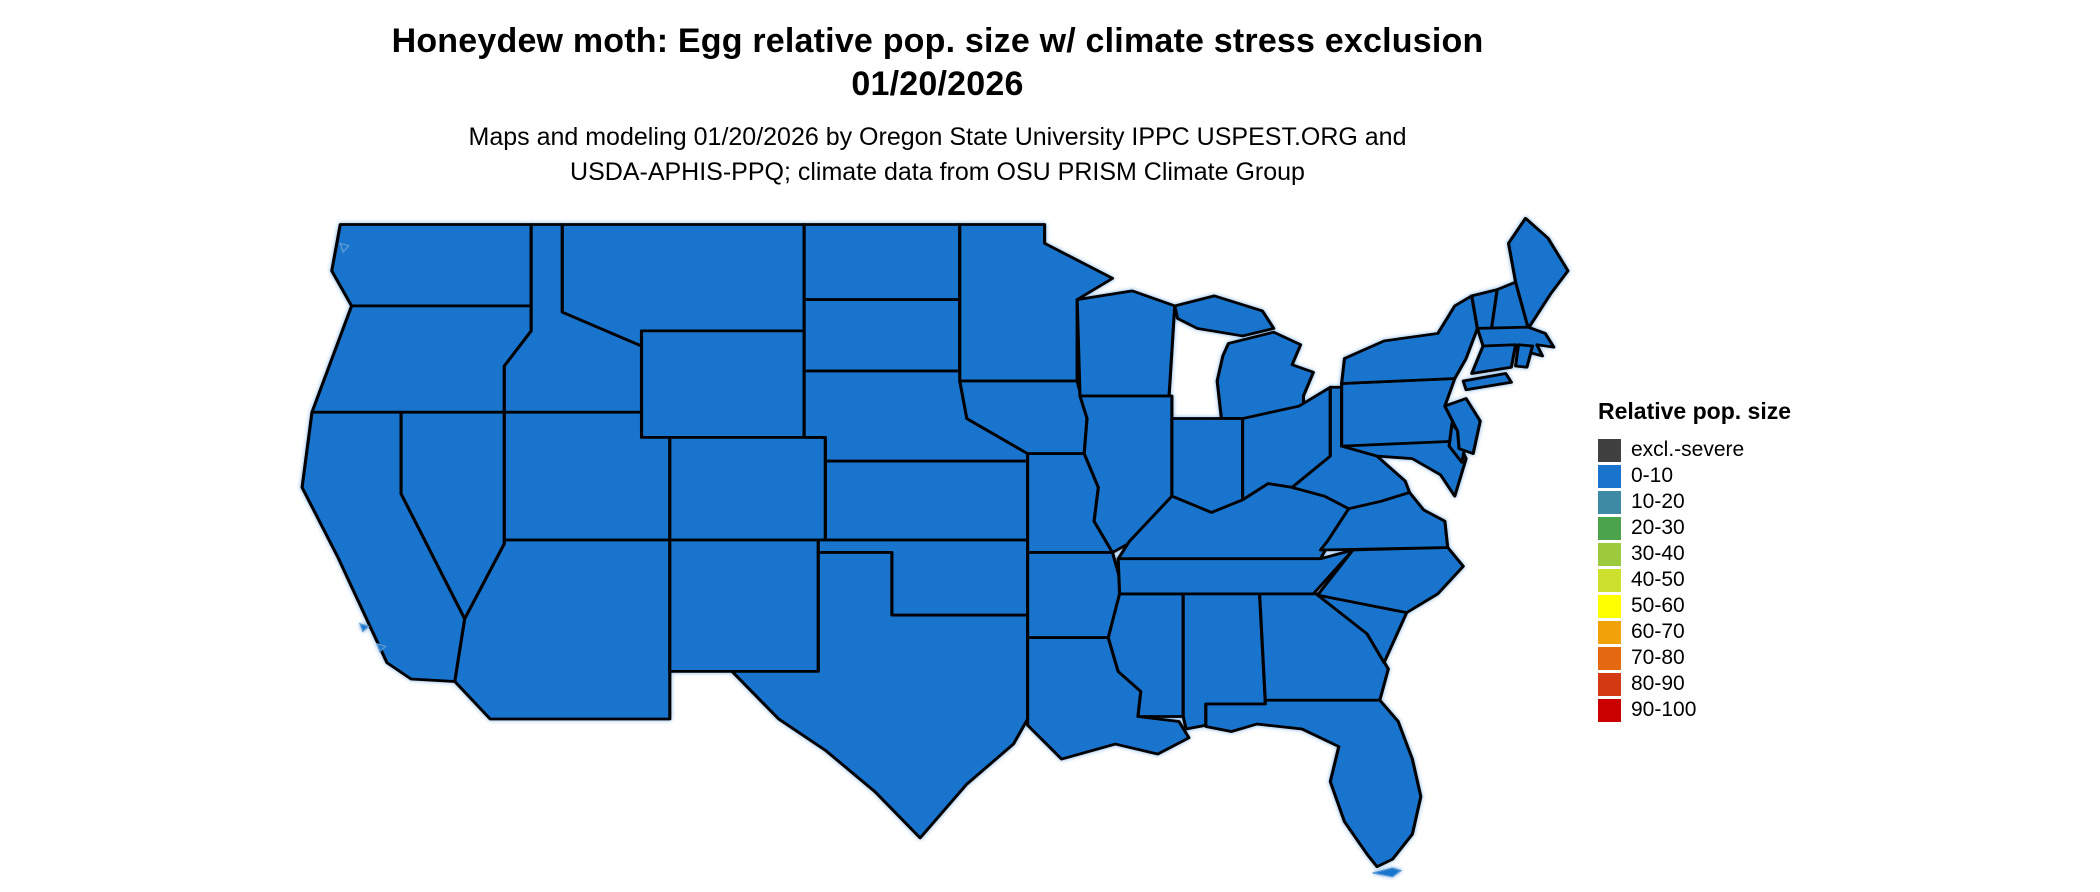 The width and height of the screenshot is (2100, 892). Describe the element at coordinates (1694, 476) in the screenshot. I see `legend-item: 0-10` at that location.